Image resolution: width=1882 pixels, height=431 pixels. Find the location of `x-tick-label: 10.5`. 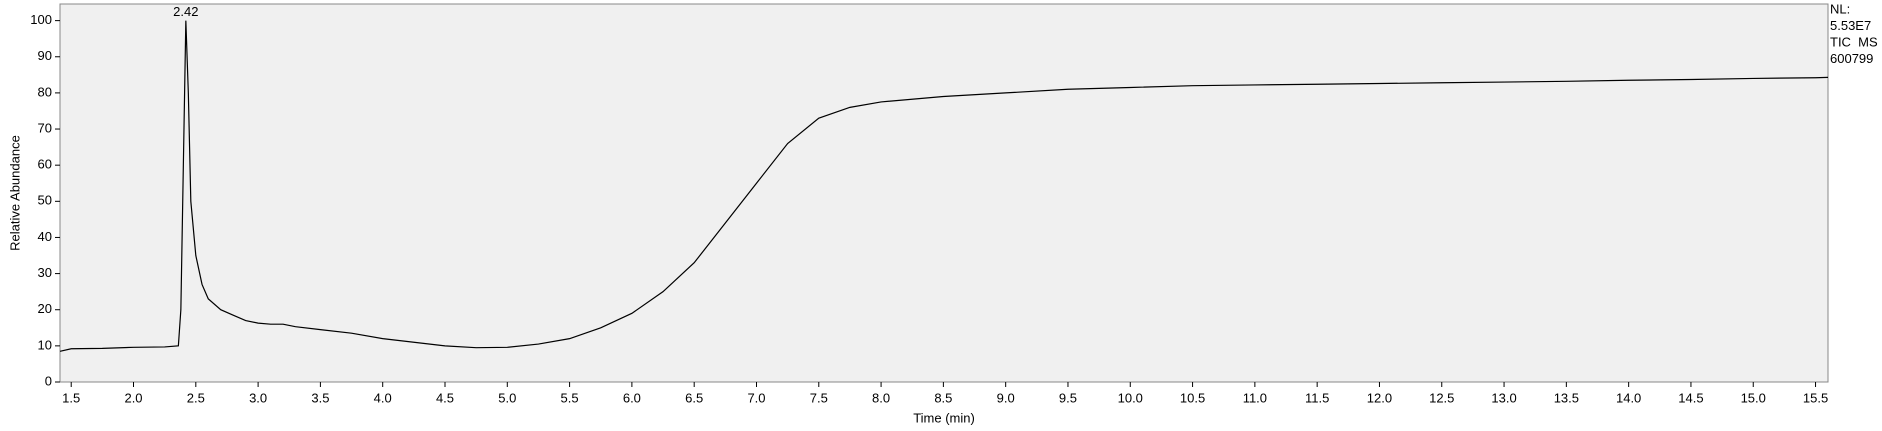

x-tick-label: 10.5 is located at coordinates (1192, 397).